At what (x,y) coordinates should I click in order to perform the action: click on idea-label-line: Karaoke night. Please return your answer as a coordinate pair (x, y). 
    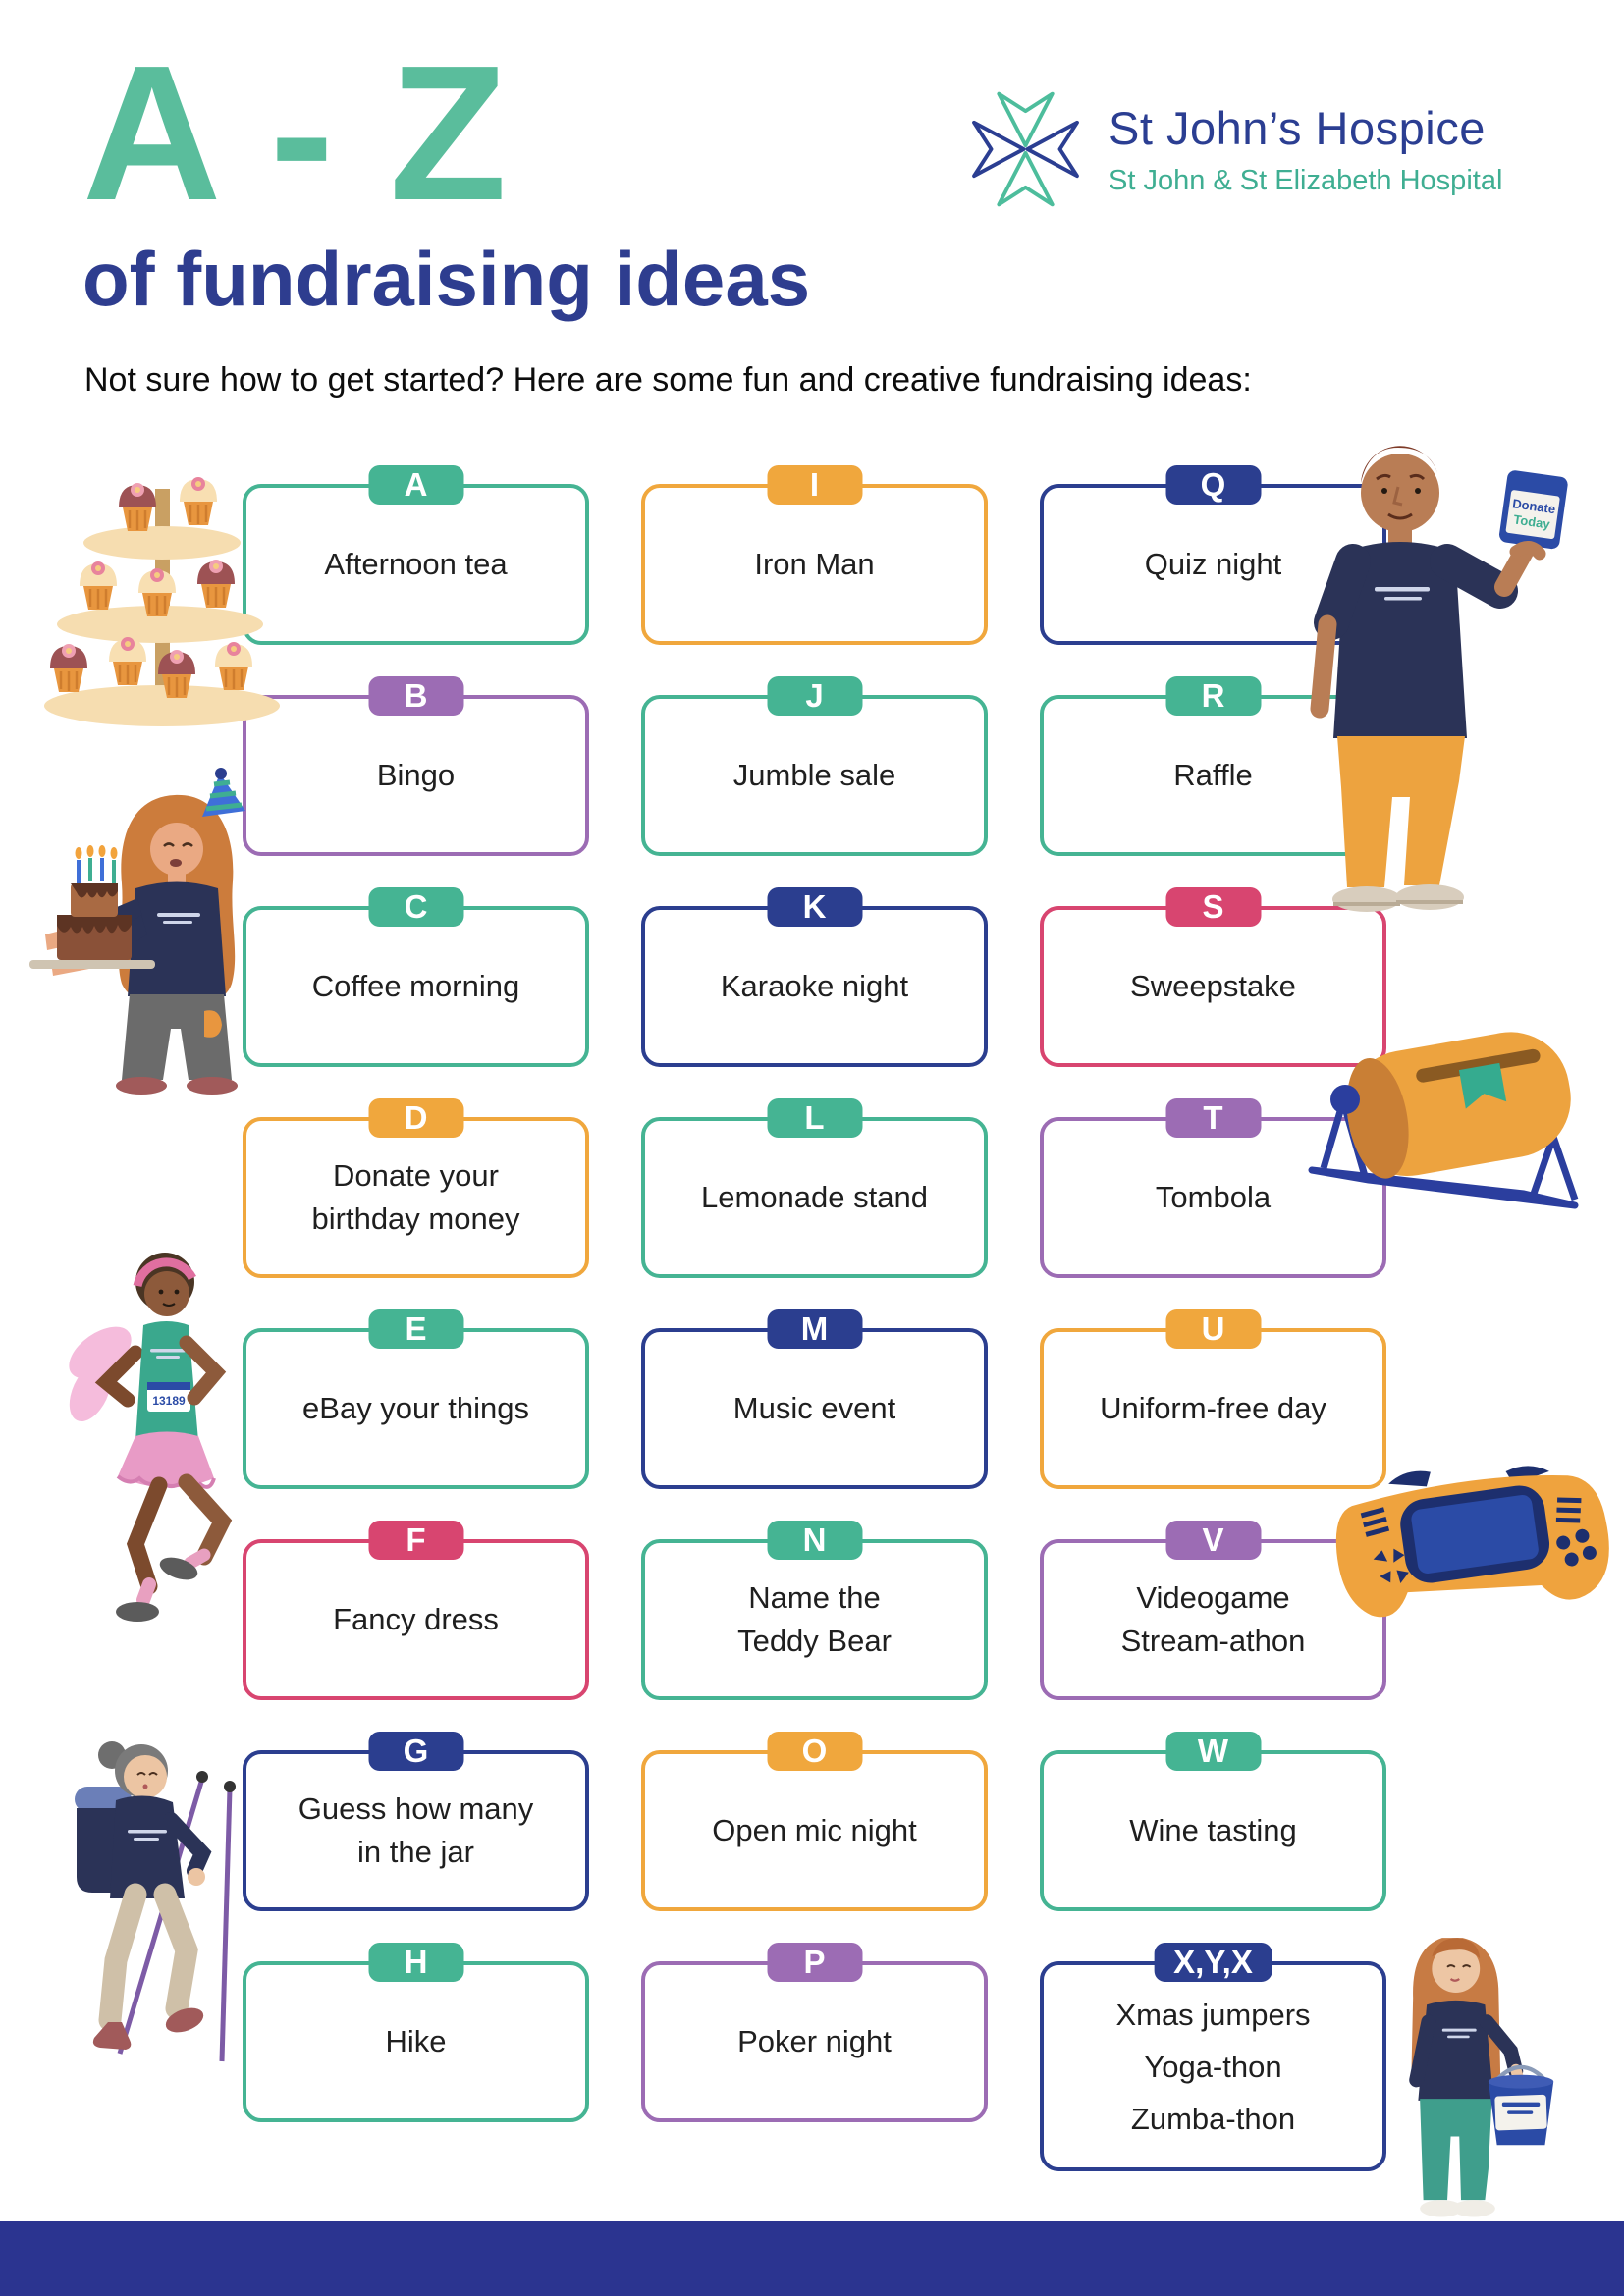
    Looking at the image, I should click on (814, 986).